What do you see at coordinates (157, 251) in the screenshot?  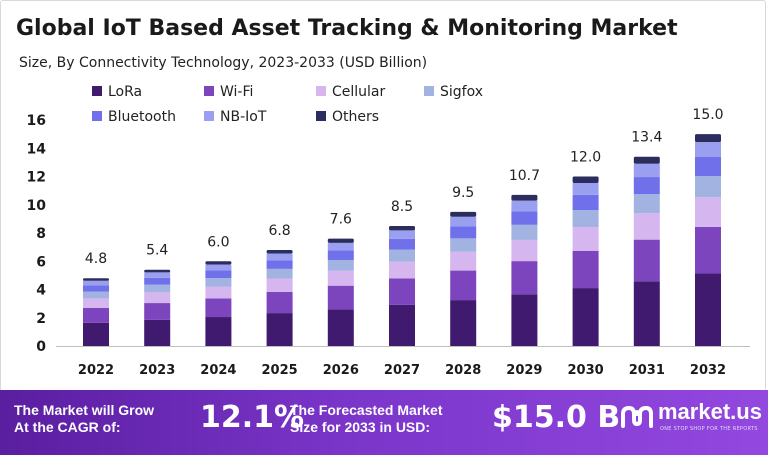 I see `total-value-label: 5.4` at bounding box center [157, 251].